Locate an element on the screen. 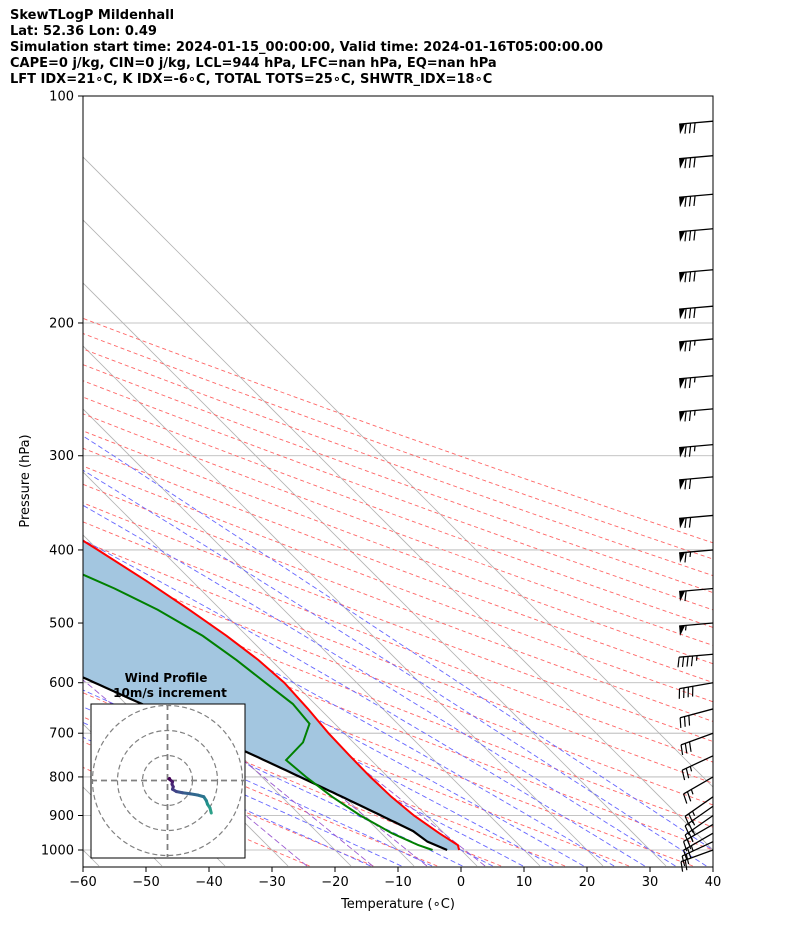 The width and height of the screenshot is (794, 937). x-tick-label: −60 is located at coordinates (82, 882).